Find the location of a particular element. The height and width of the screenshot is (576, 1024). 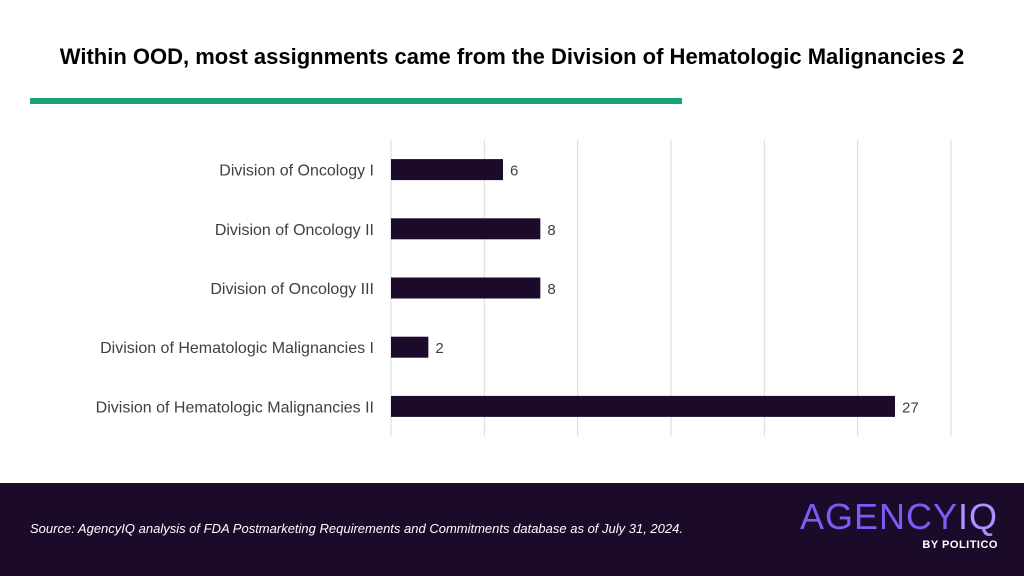

category-label: Division of Hematologic Malignancies II is located at coordinates (235, 407).